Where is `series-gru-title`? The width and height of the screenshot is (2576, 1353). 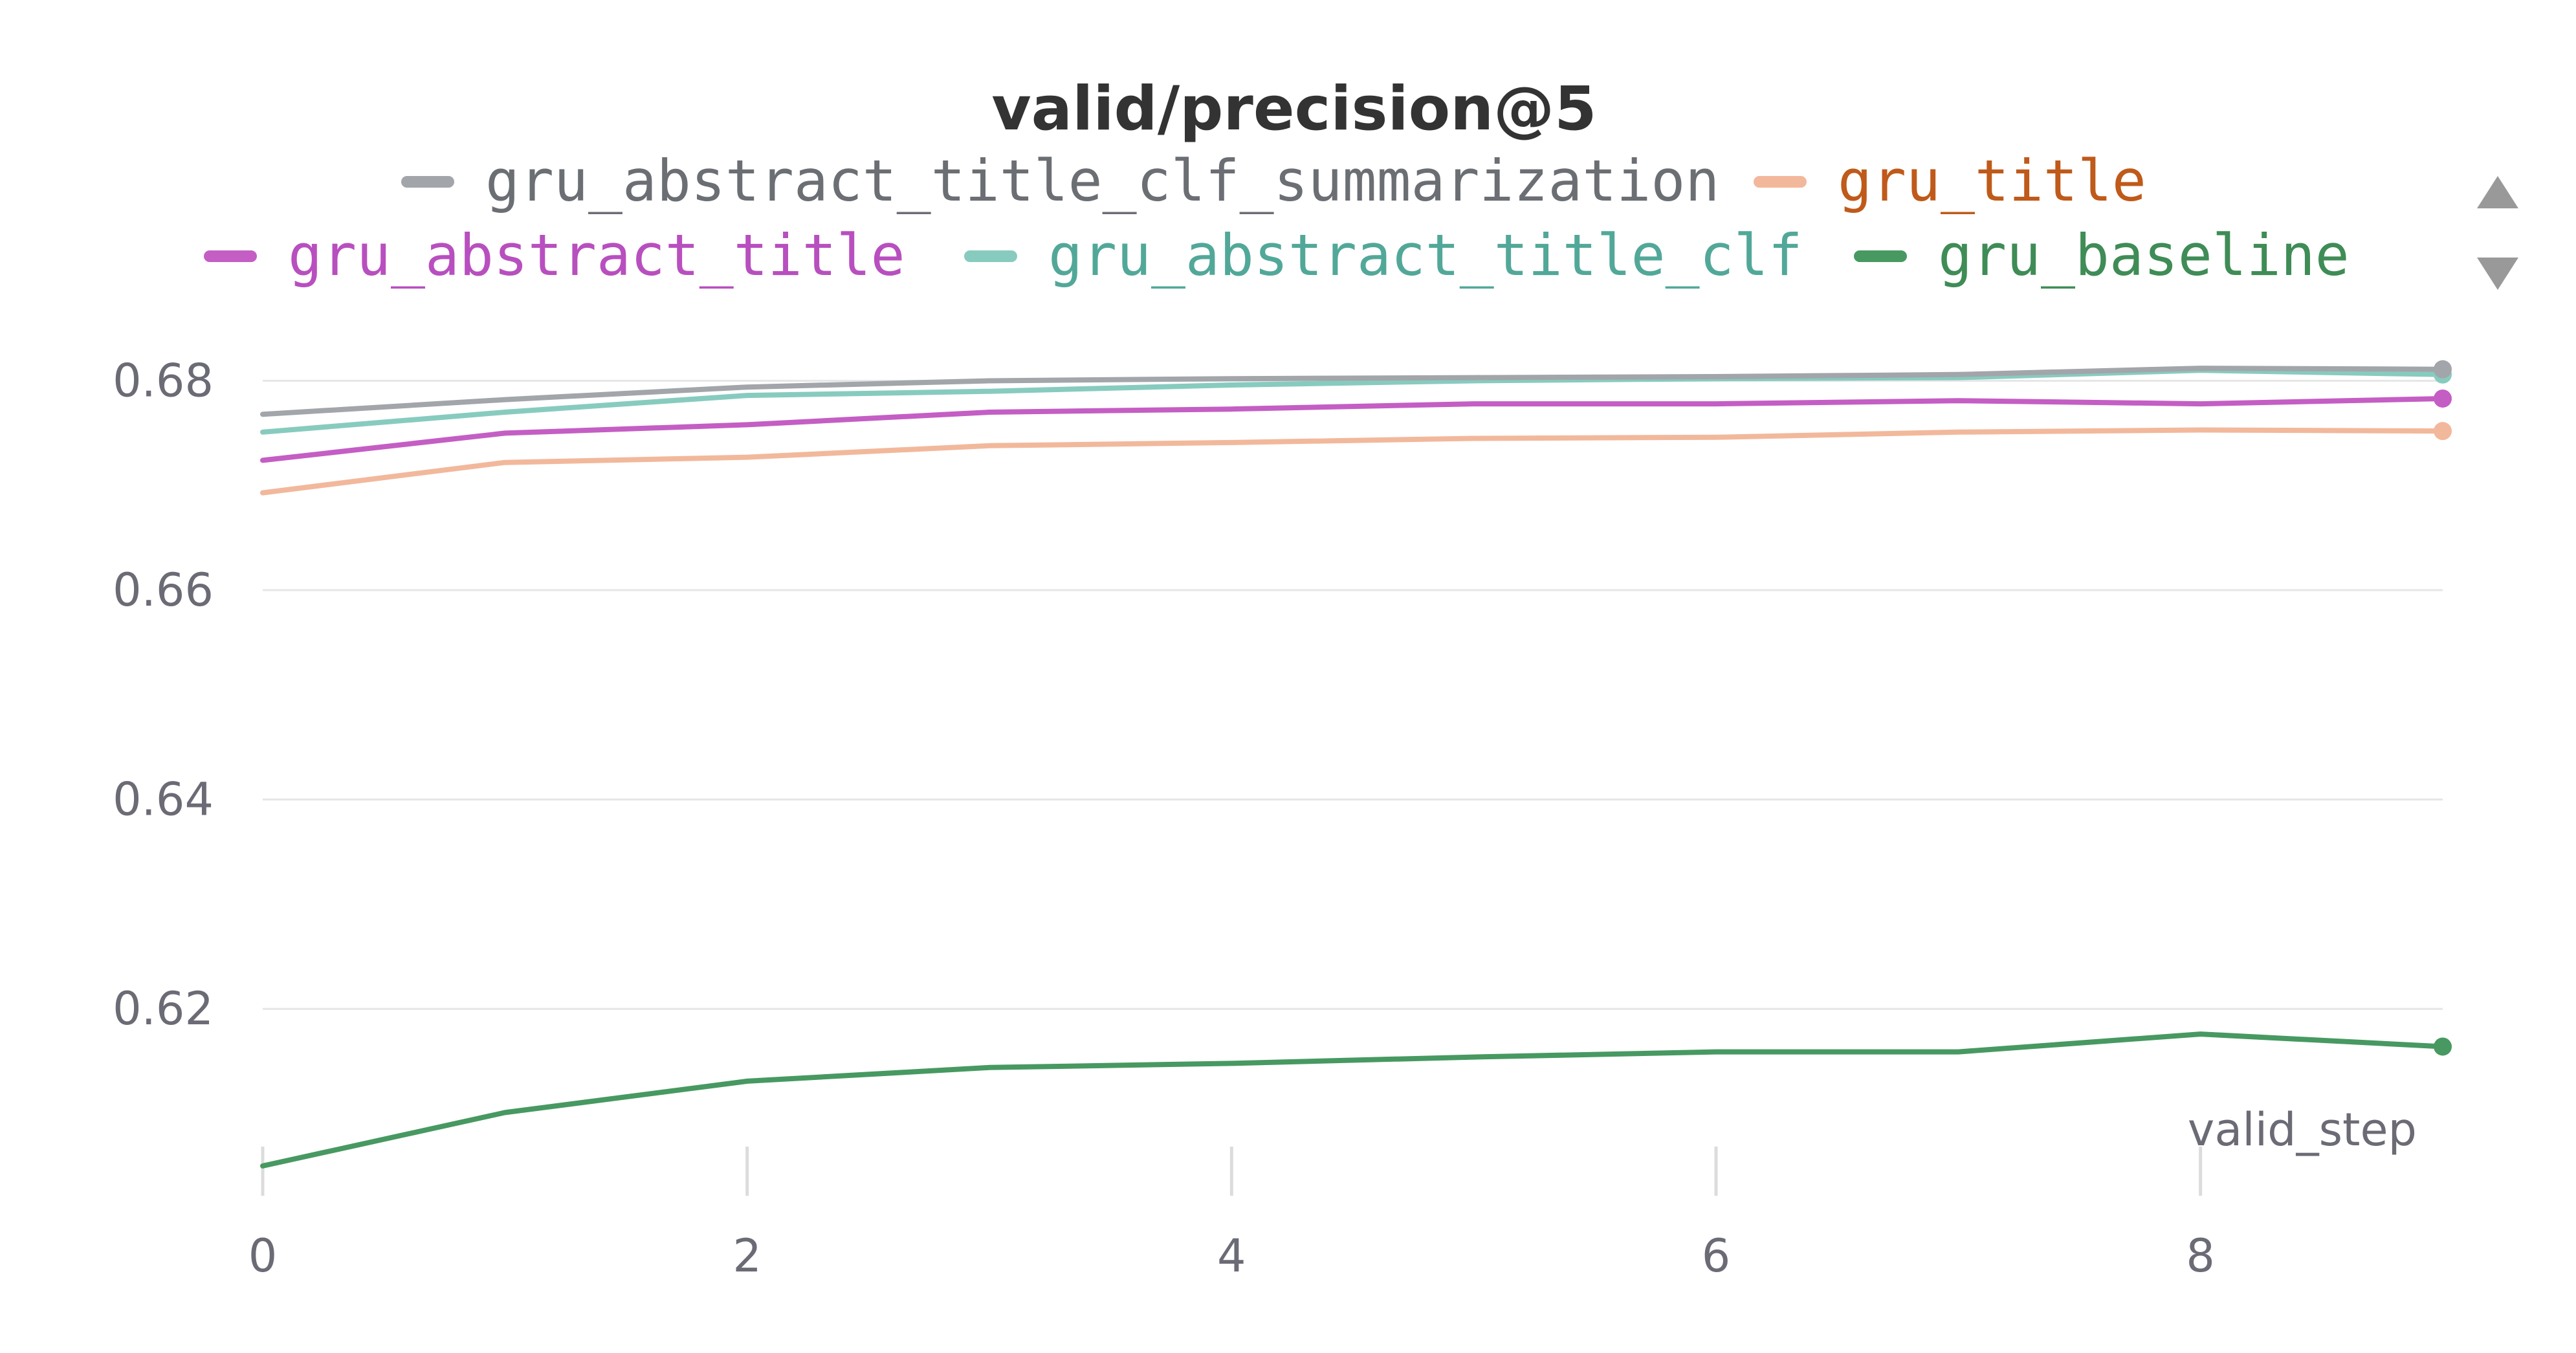
series-gru-title is located at coordinates (1356, 459).